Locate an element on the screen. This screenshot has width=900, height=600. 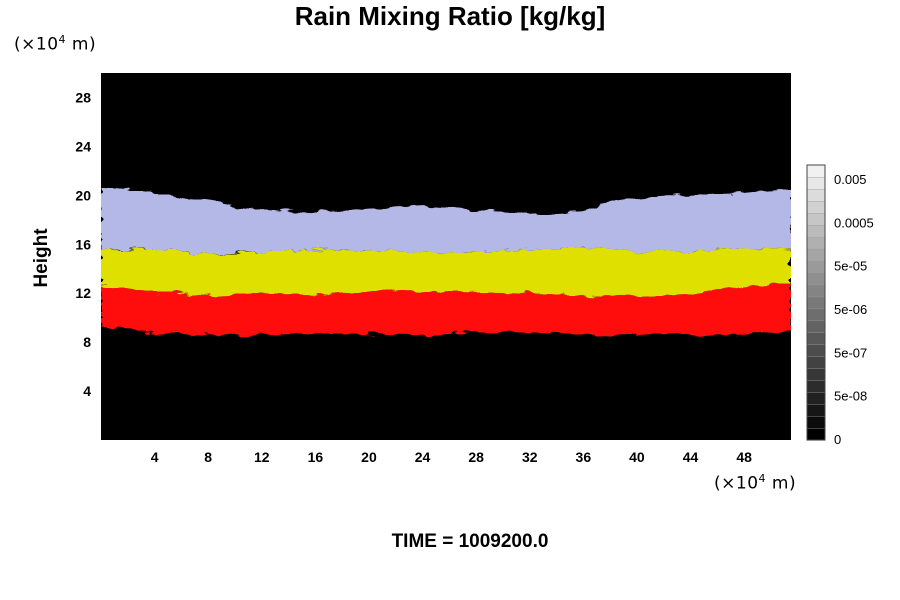
y-tick-label: 20 is located at coordinates (83, 195).